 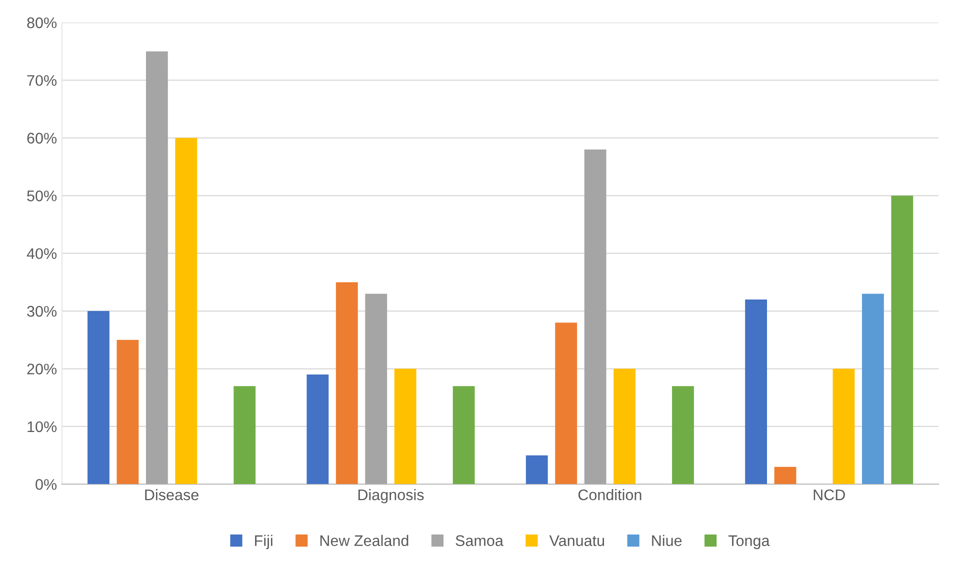 I want to click on legend-label: Fiji, so click(x=263, y=542).